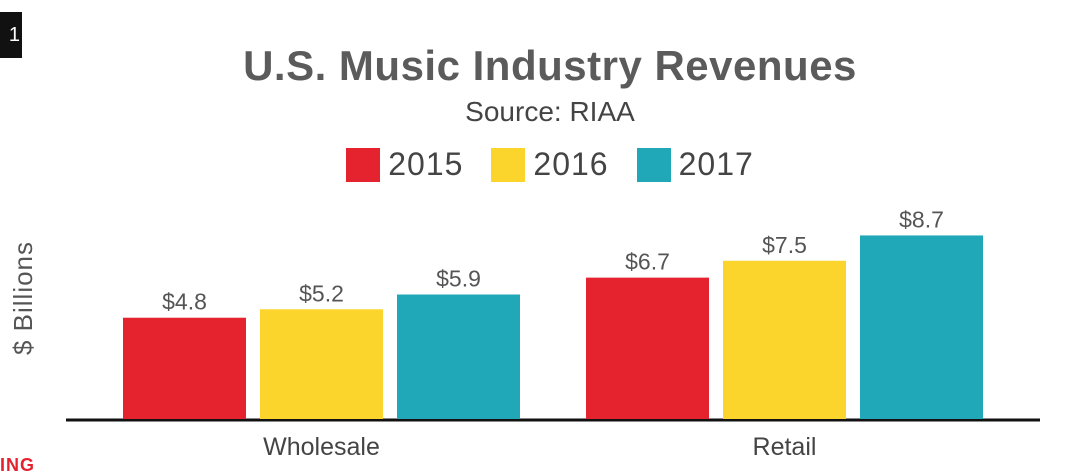 Image resolution: width=1080 pixels, height=475 pixels. Describe the element at coordinates (653, 164) in the screenshot. I see `legend-swatch-2017` at that location.